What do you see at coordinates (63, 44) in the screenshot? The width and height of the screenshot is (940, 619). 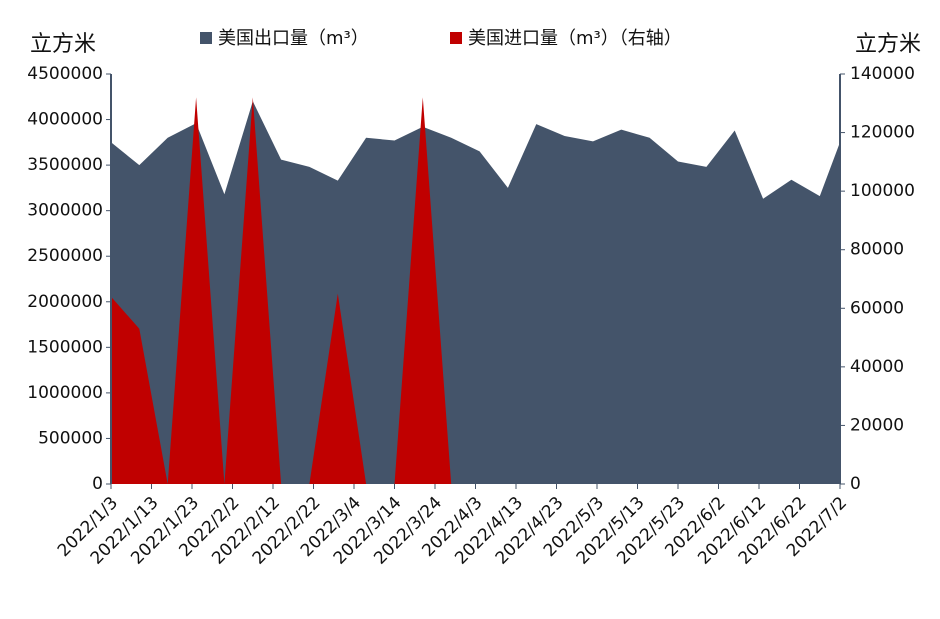 I see `left-unit: 立方米` at bounding box center [63, 44].